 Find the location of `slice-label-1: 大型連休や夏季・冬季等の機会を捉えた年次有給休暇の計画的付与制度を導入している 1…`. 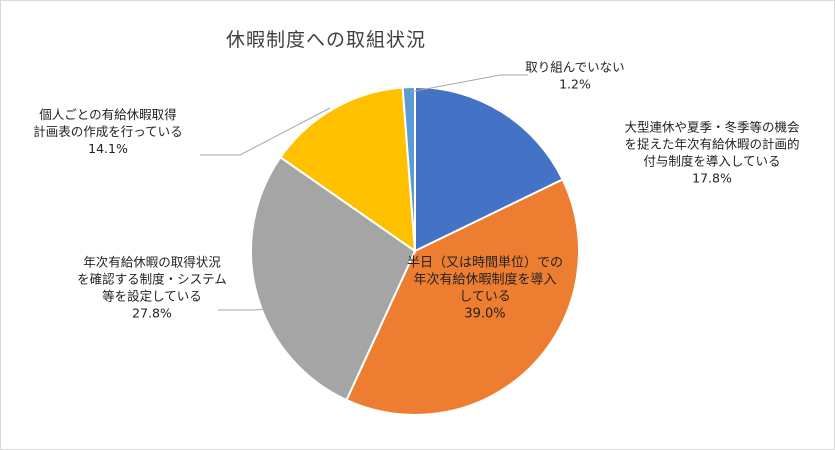

slice-label-1: 大型連休や夏季・冬季等の機会を捉えた年次有給休暇の計画的付与制度を導入している 1… is located at coordinates (712, 153).